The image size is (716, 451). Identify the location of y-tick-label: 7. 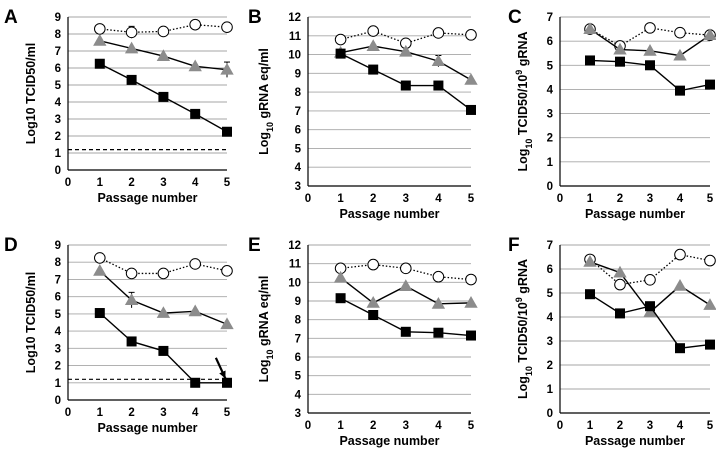
(298, 112).